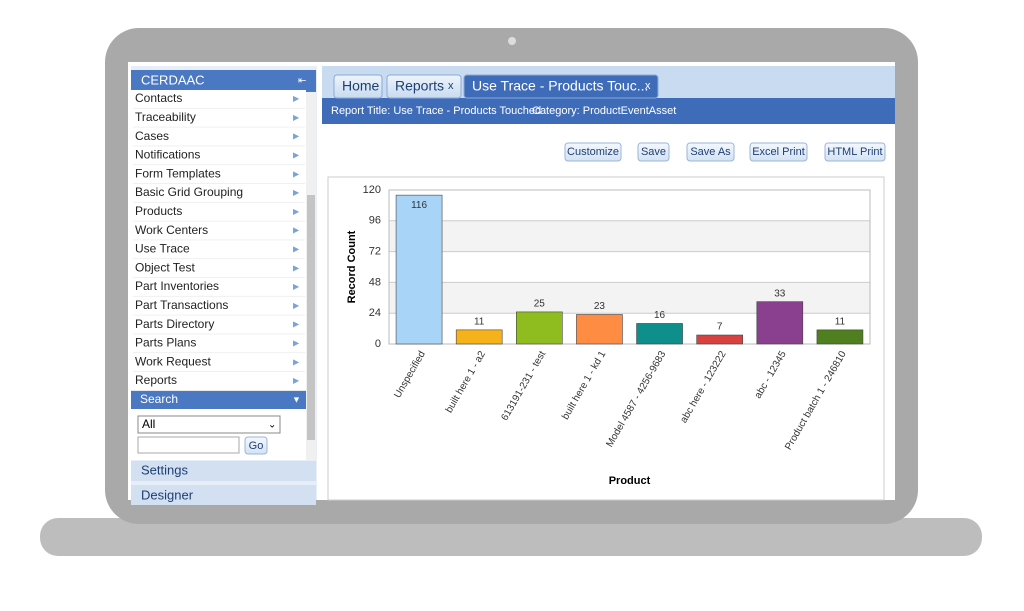  I want to click on grid-band, so click(629, 236).